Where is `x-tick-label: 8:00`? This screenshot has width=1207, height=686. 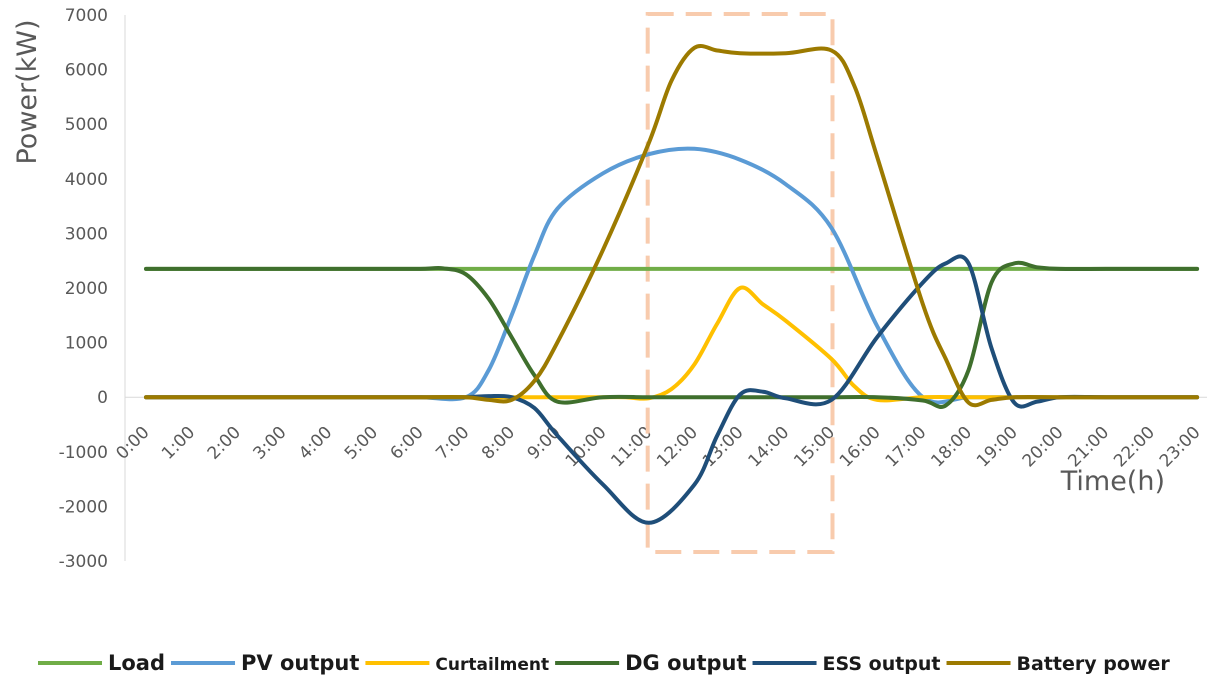
x-tick-label: 8:00 is located at coordinates (498, 443).